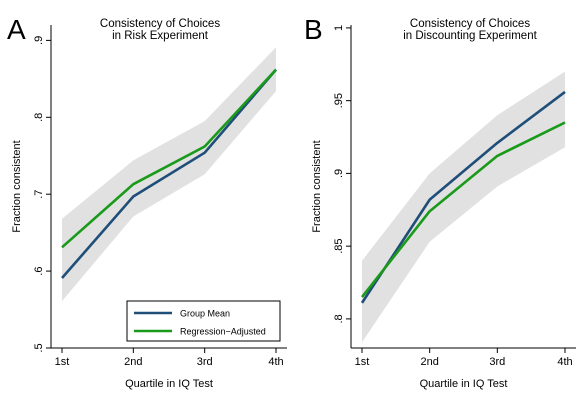 The height and width of the screenshot is (393, 580). I want to click on y-tick-label: .95, so click(339, 100).